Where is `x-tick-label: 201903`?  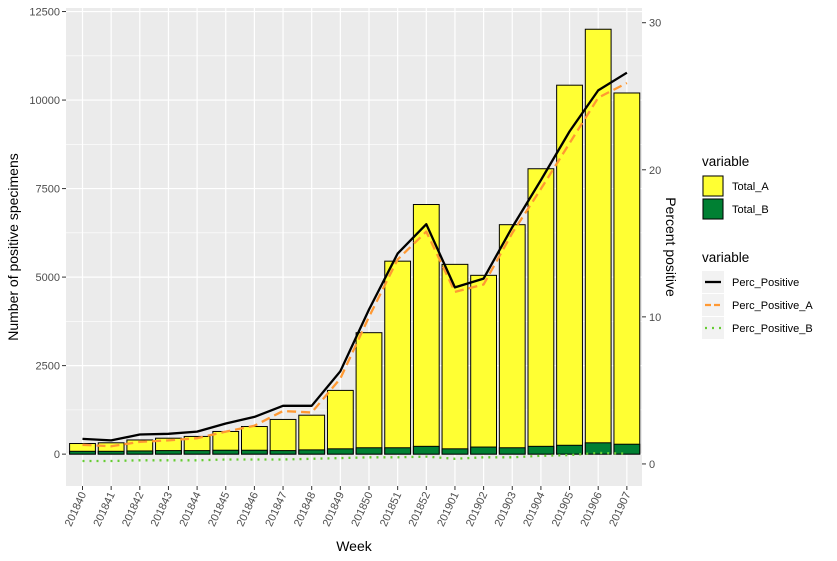
x-tick-label: 201903 is located at coordinates (506, 509).